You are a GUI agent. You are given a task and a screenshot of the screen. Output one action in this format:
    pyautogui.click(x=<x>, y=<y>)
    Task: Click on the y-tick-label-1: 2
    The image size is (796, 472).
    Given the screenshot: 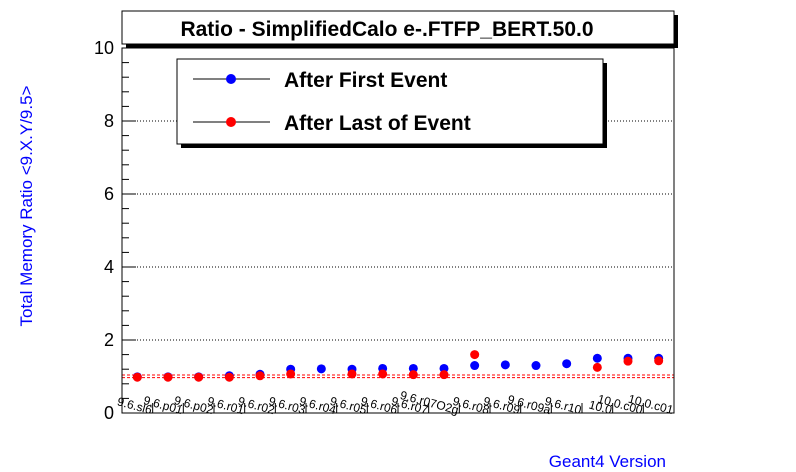 What is the action you would take?
    pyautogui.click(x=109, y=340)
    